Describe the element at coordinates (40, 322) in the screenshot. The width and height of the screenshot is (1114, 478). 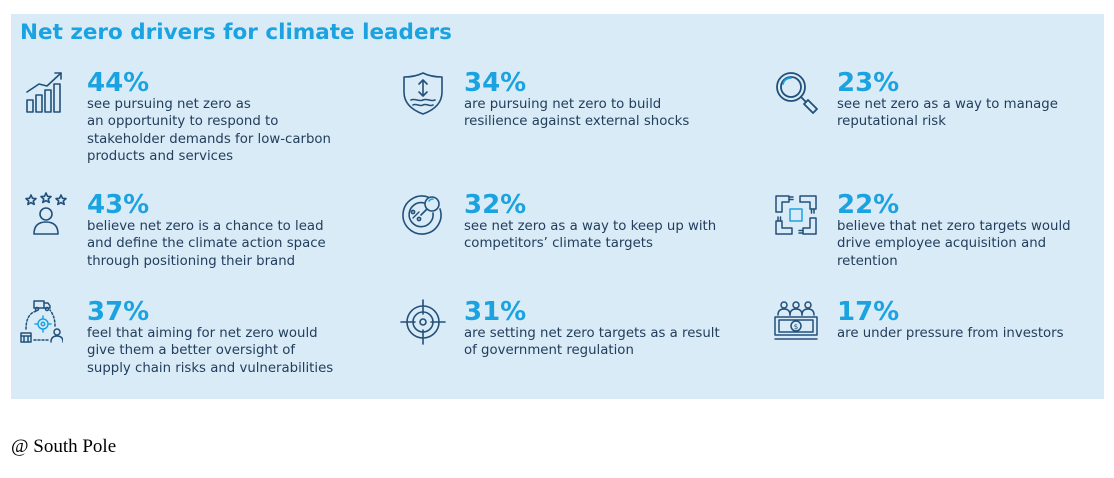
I see `supply-chain-icon` at that location.